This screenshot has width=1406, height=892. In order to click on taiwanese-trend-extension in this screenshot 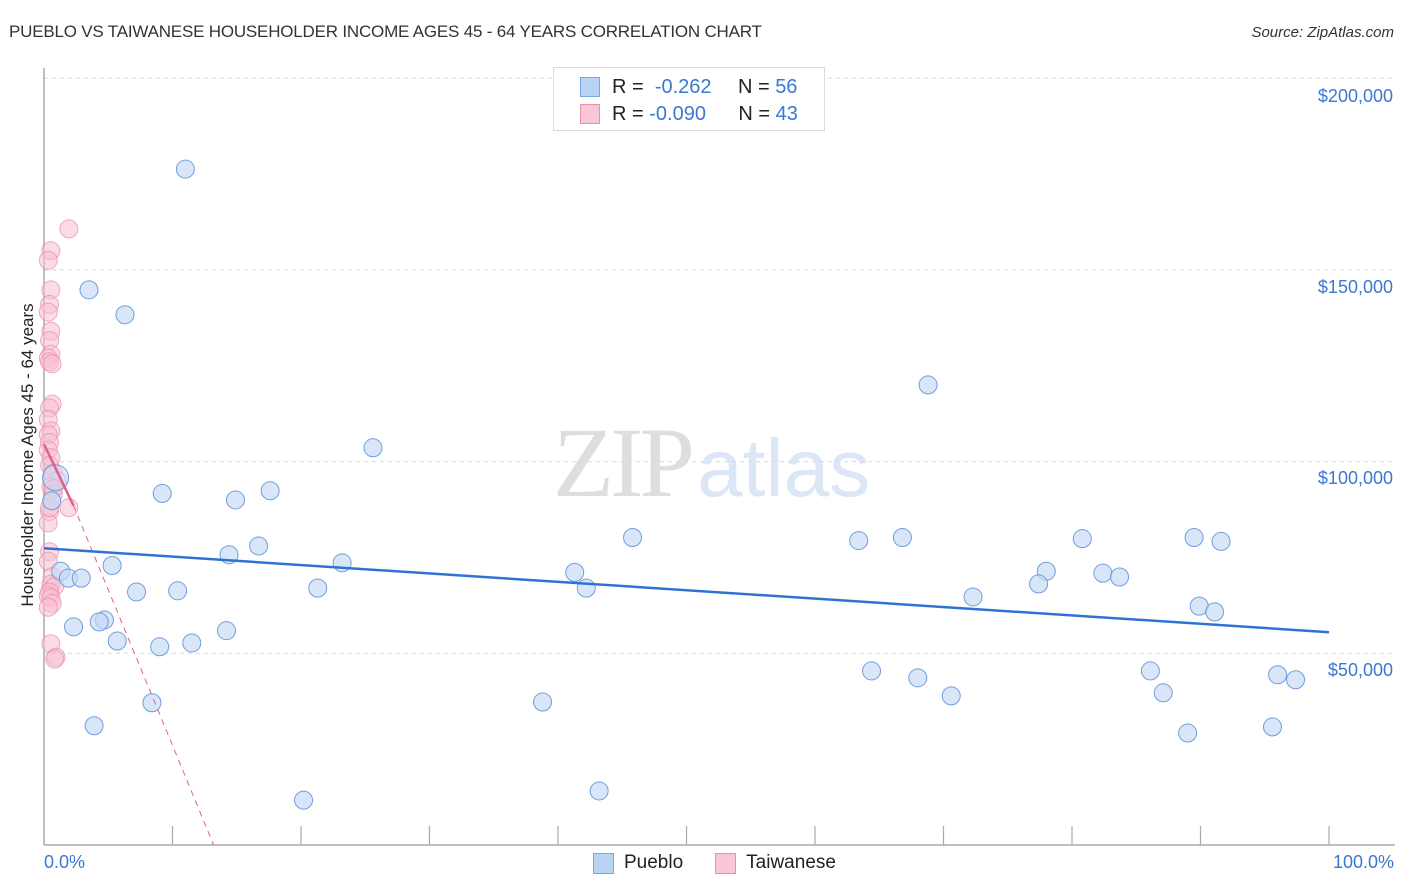, I will do `click(144, 675)`.